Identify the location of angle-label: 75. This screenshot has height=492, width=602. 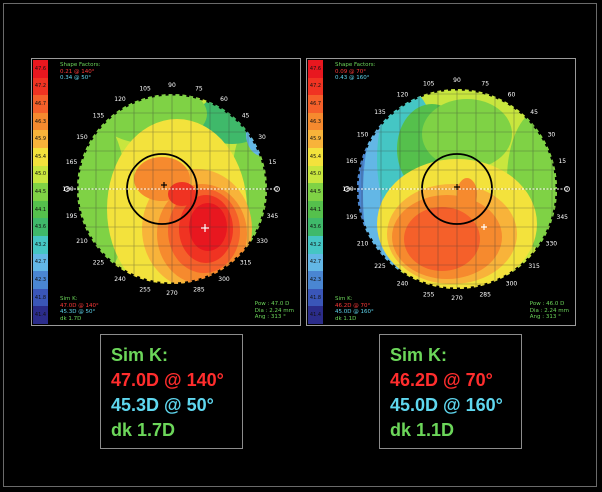
(485, 84).